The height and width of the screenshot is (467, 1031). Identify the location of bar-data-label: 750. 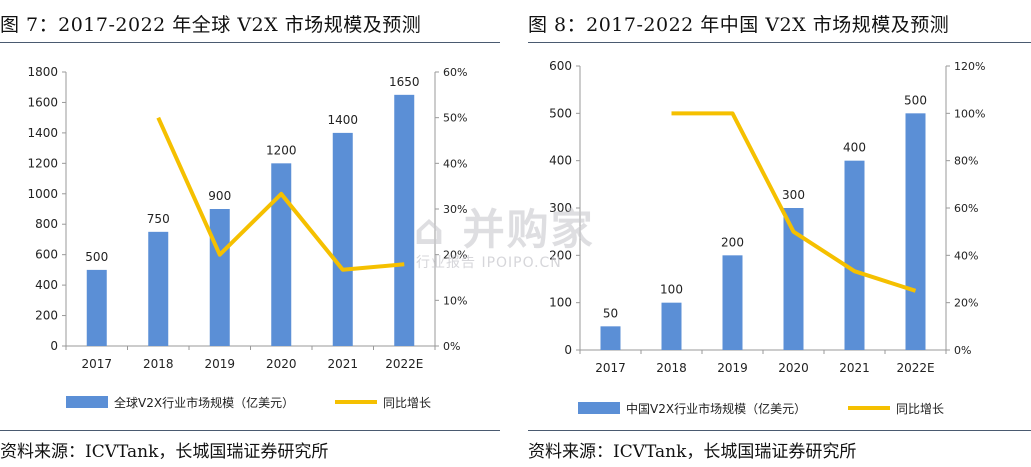
(158, 219).